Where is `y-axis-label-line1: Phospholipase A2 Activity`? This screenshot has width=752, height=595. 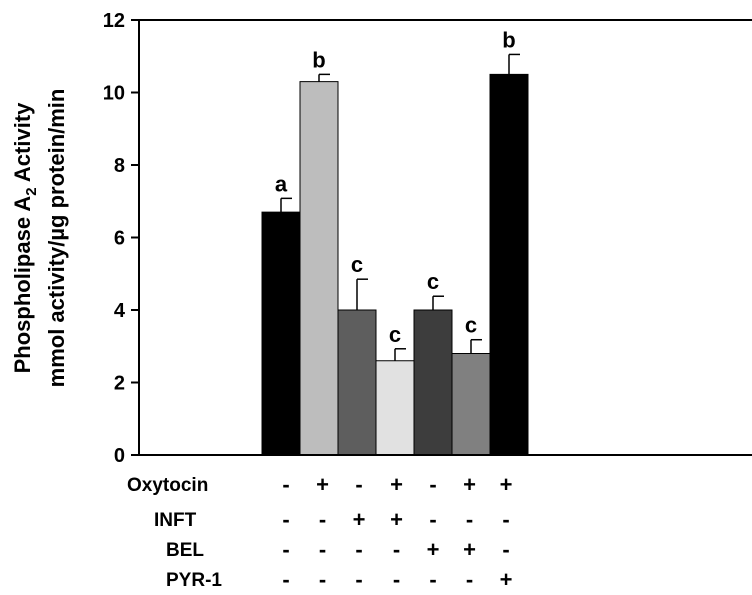 y-axis-label-line1: Phospholipase A2 Activity is located at coordinates (25, 238).